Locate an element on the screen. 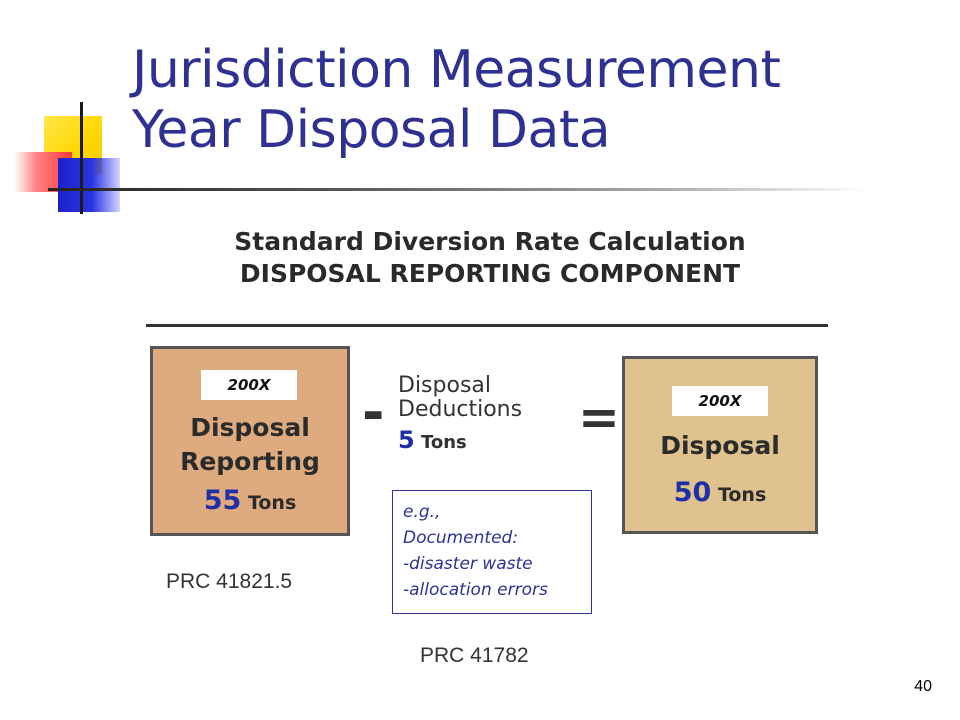 Image resolution: width=960 pixels, height=720 pixels. disposal-deductions: Disposal Deductions 5 Tons is located at coordinates (488, 414).